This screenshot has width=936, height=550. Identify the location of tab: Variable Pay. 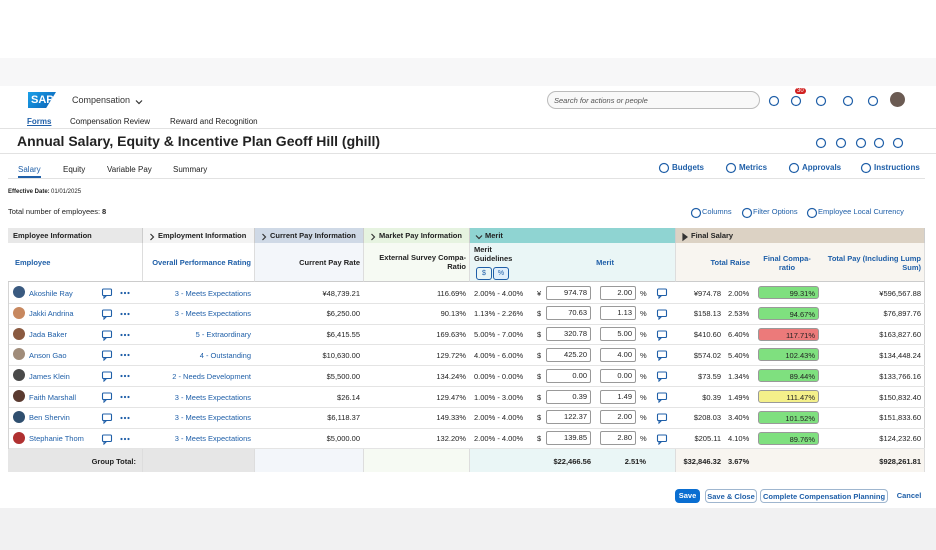
(129, 169).